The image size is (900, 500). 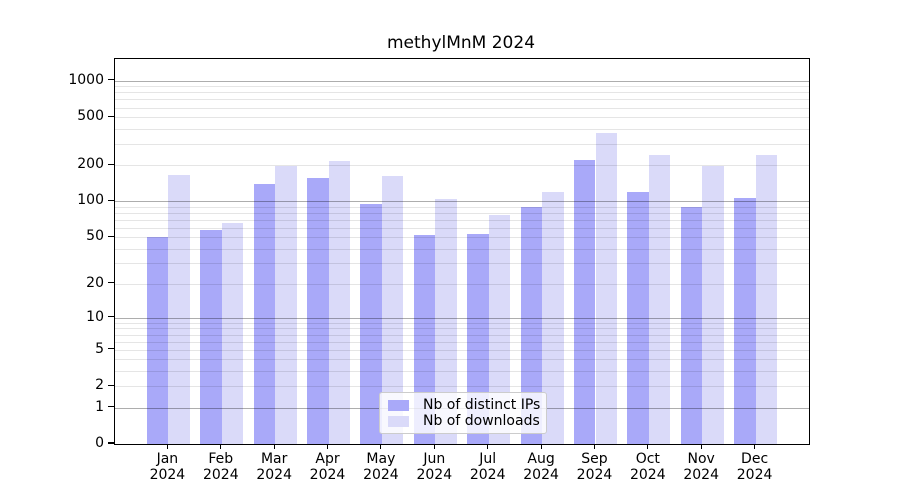 I want to click on x-tick-label: Dec 2024, so click(x=754, y=467).